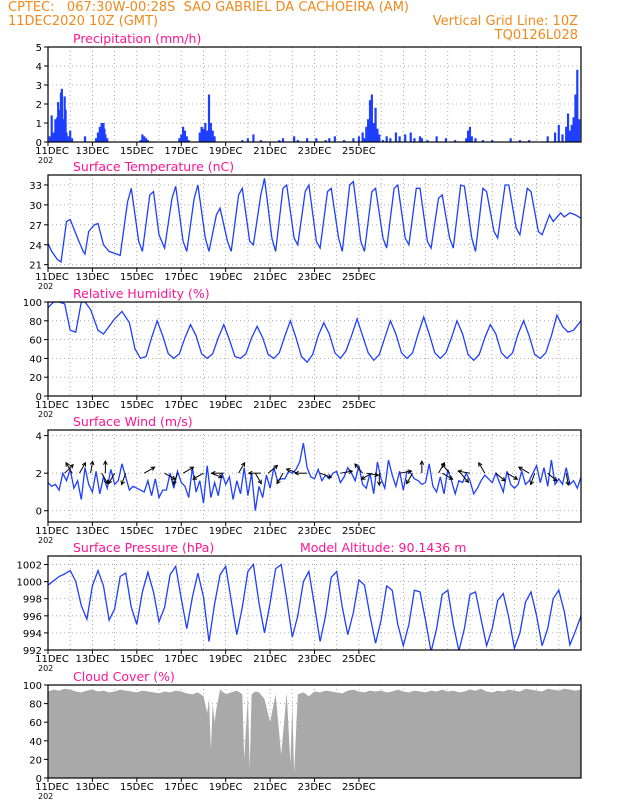 The width and height of the screenshot is (618, 800). I want to click on plot-area, so click(314, 476).